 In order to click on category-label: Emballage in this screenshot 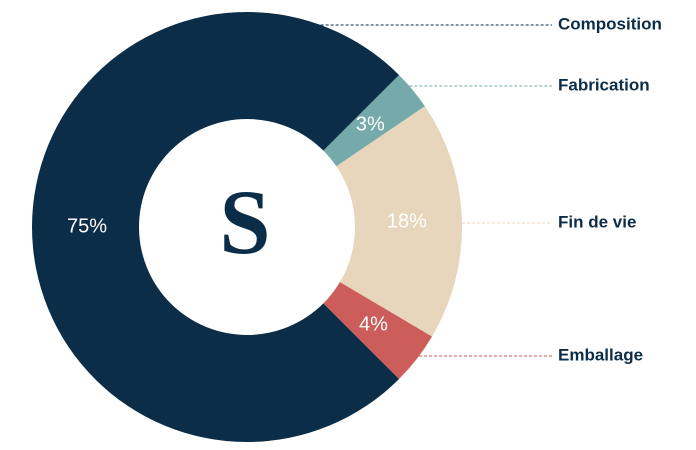, I will do `click(600, 354)`.